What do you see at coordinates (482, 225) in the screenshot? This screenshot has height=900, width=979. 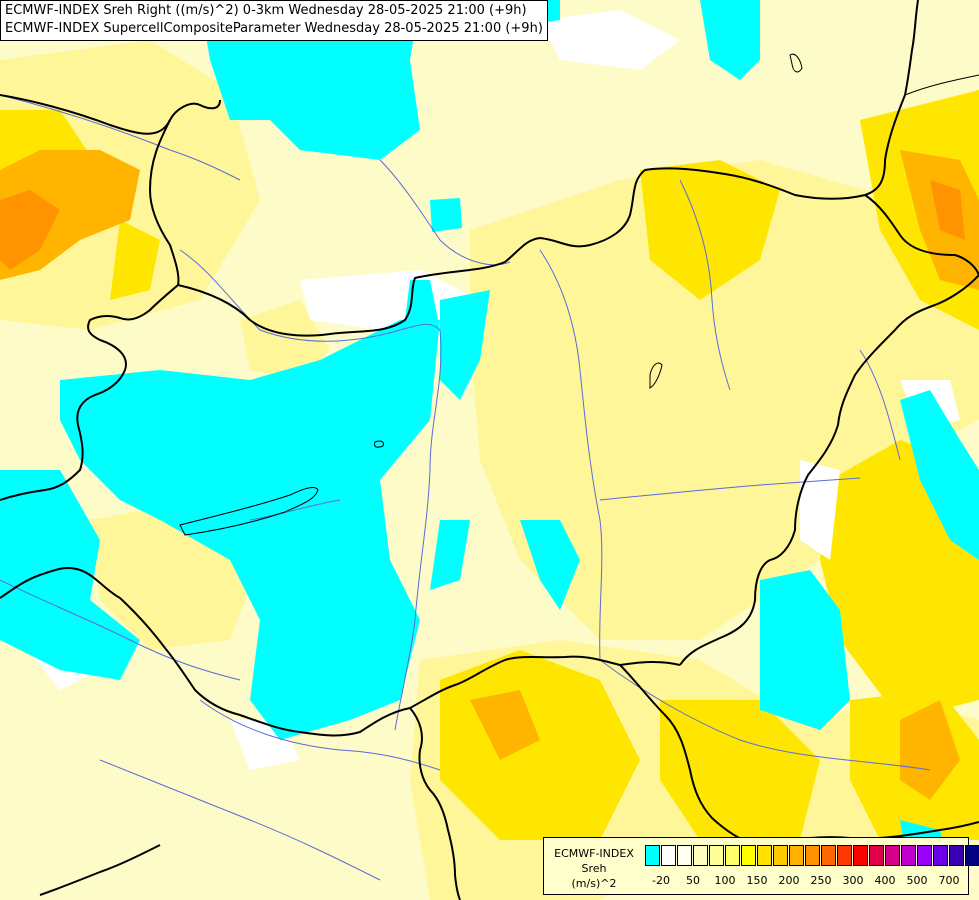 I see `dark-orange-spots` at bounding box center [482, 225].